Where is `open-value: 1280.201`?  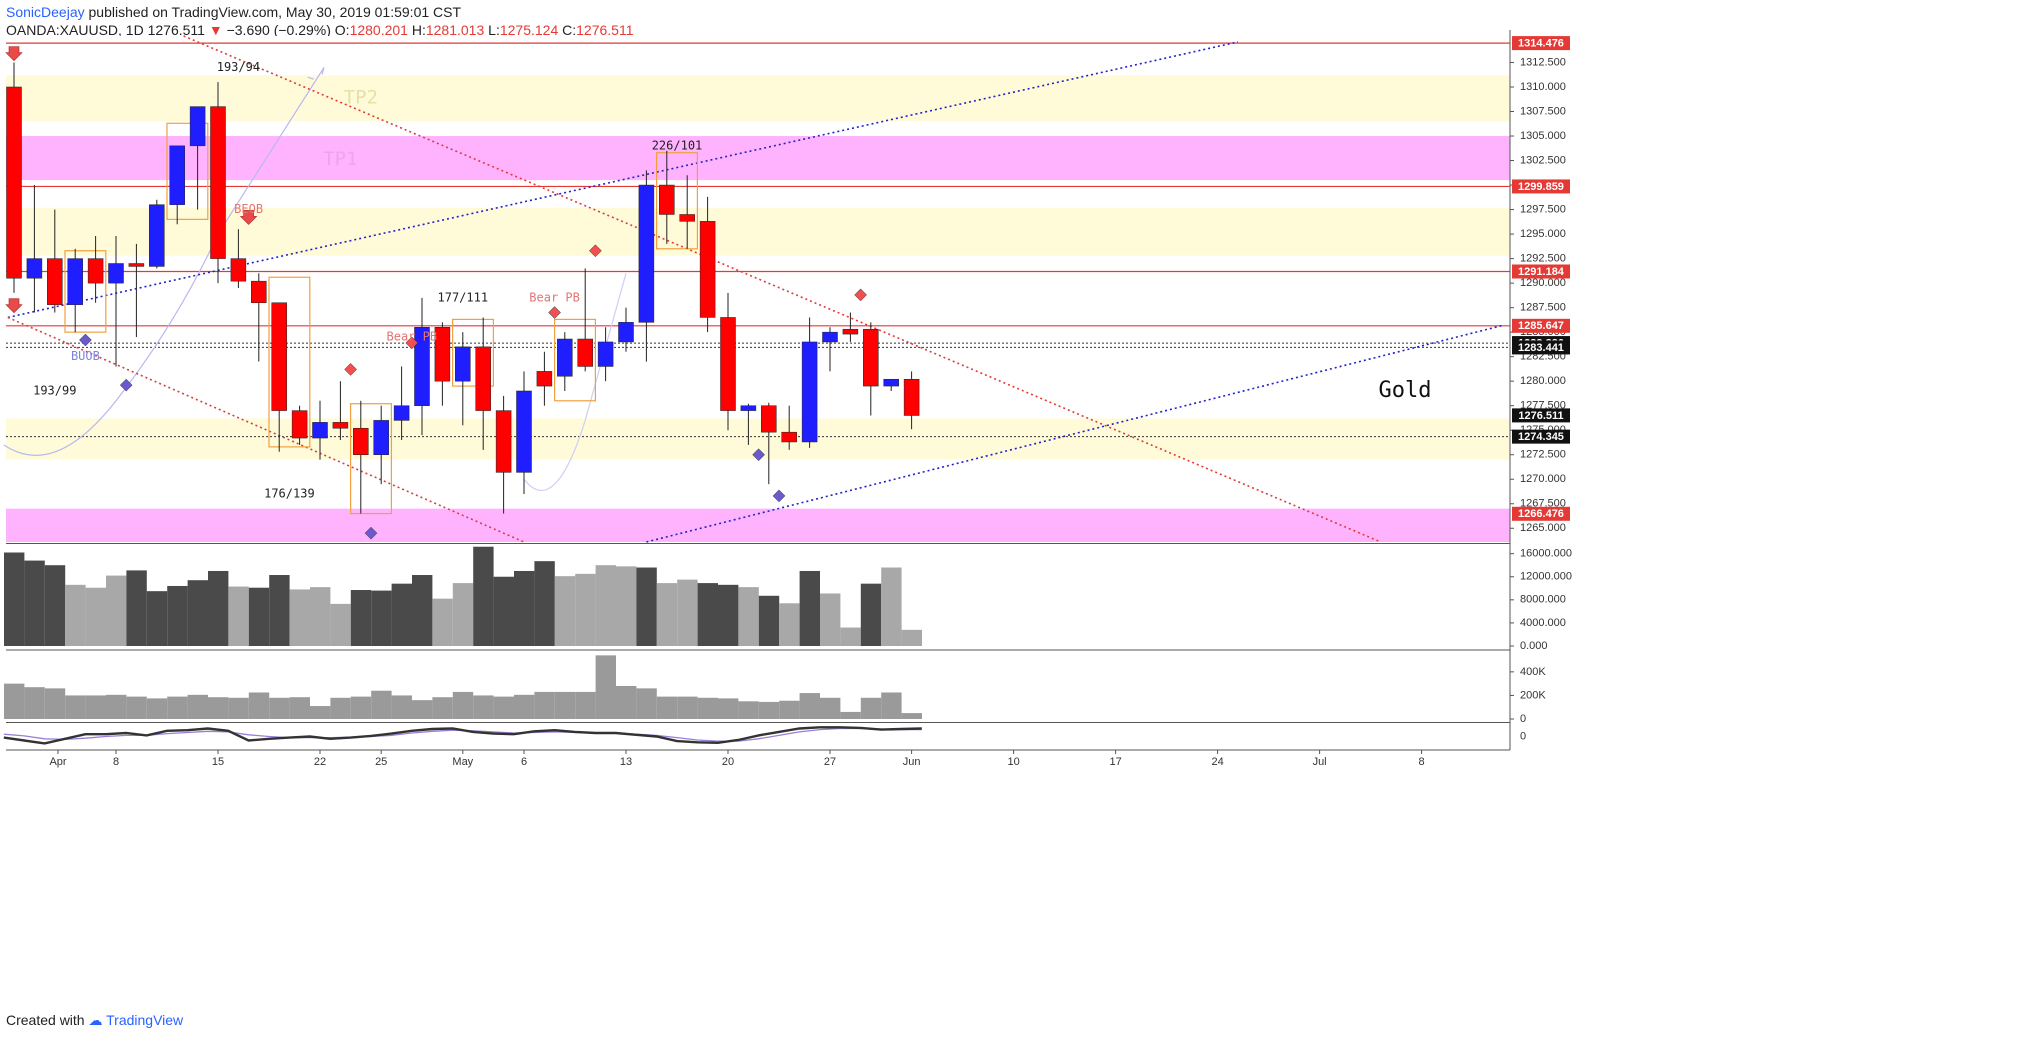
open-value: 1280.201 is located at coordinates (378, 30).